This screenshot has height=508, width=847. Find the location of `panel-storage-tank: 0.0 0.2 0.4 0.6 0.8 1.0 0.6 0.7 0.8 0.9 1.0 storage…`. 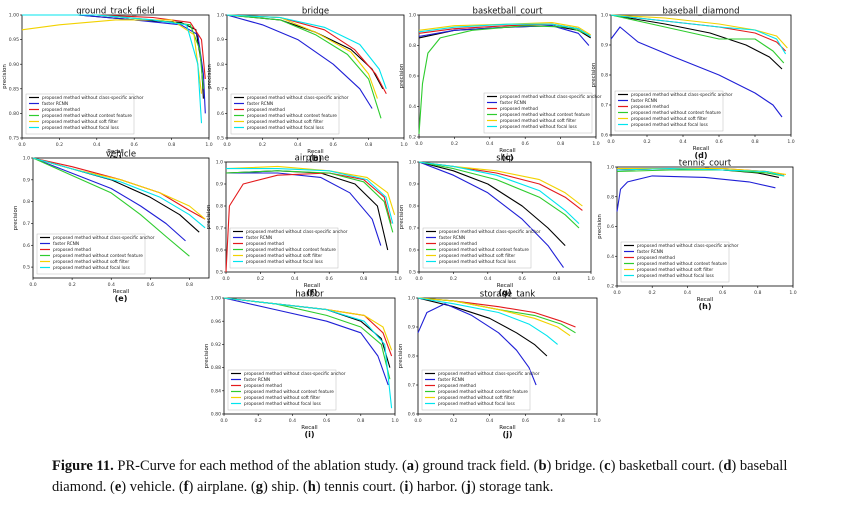

panel-storage-tank: 0.0 0.2 0.4 0.6 0.8 1.0 0.6 0.7 0.8 0.9 1.0 storage… is located at coordinates (499, 365).